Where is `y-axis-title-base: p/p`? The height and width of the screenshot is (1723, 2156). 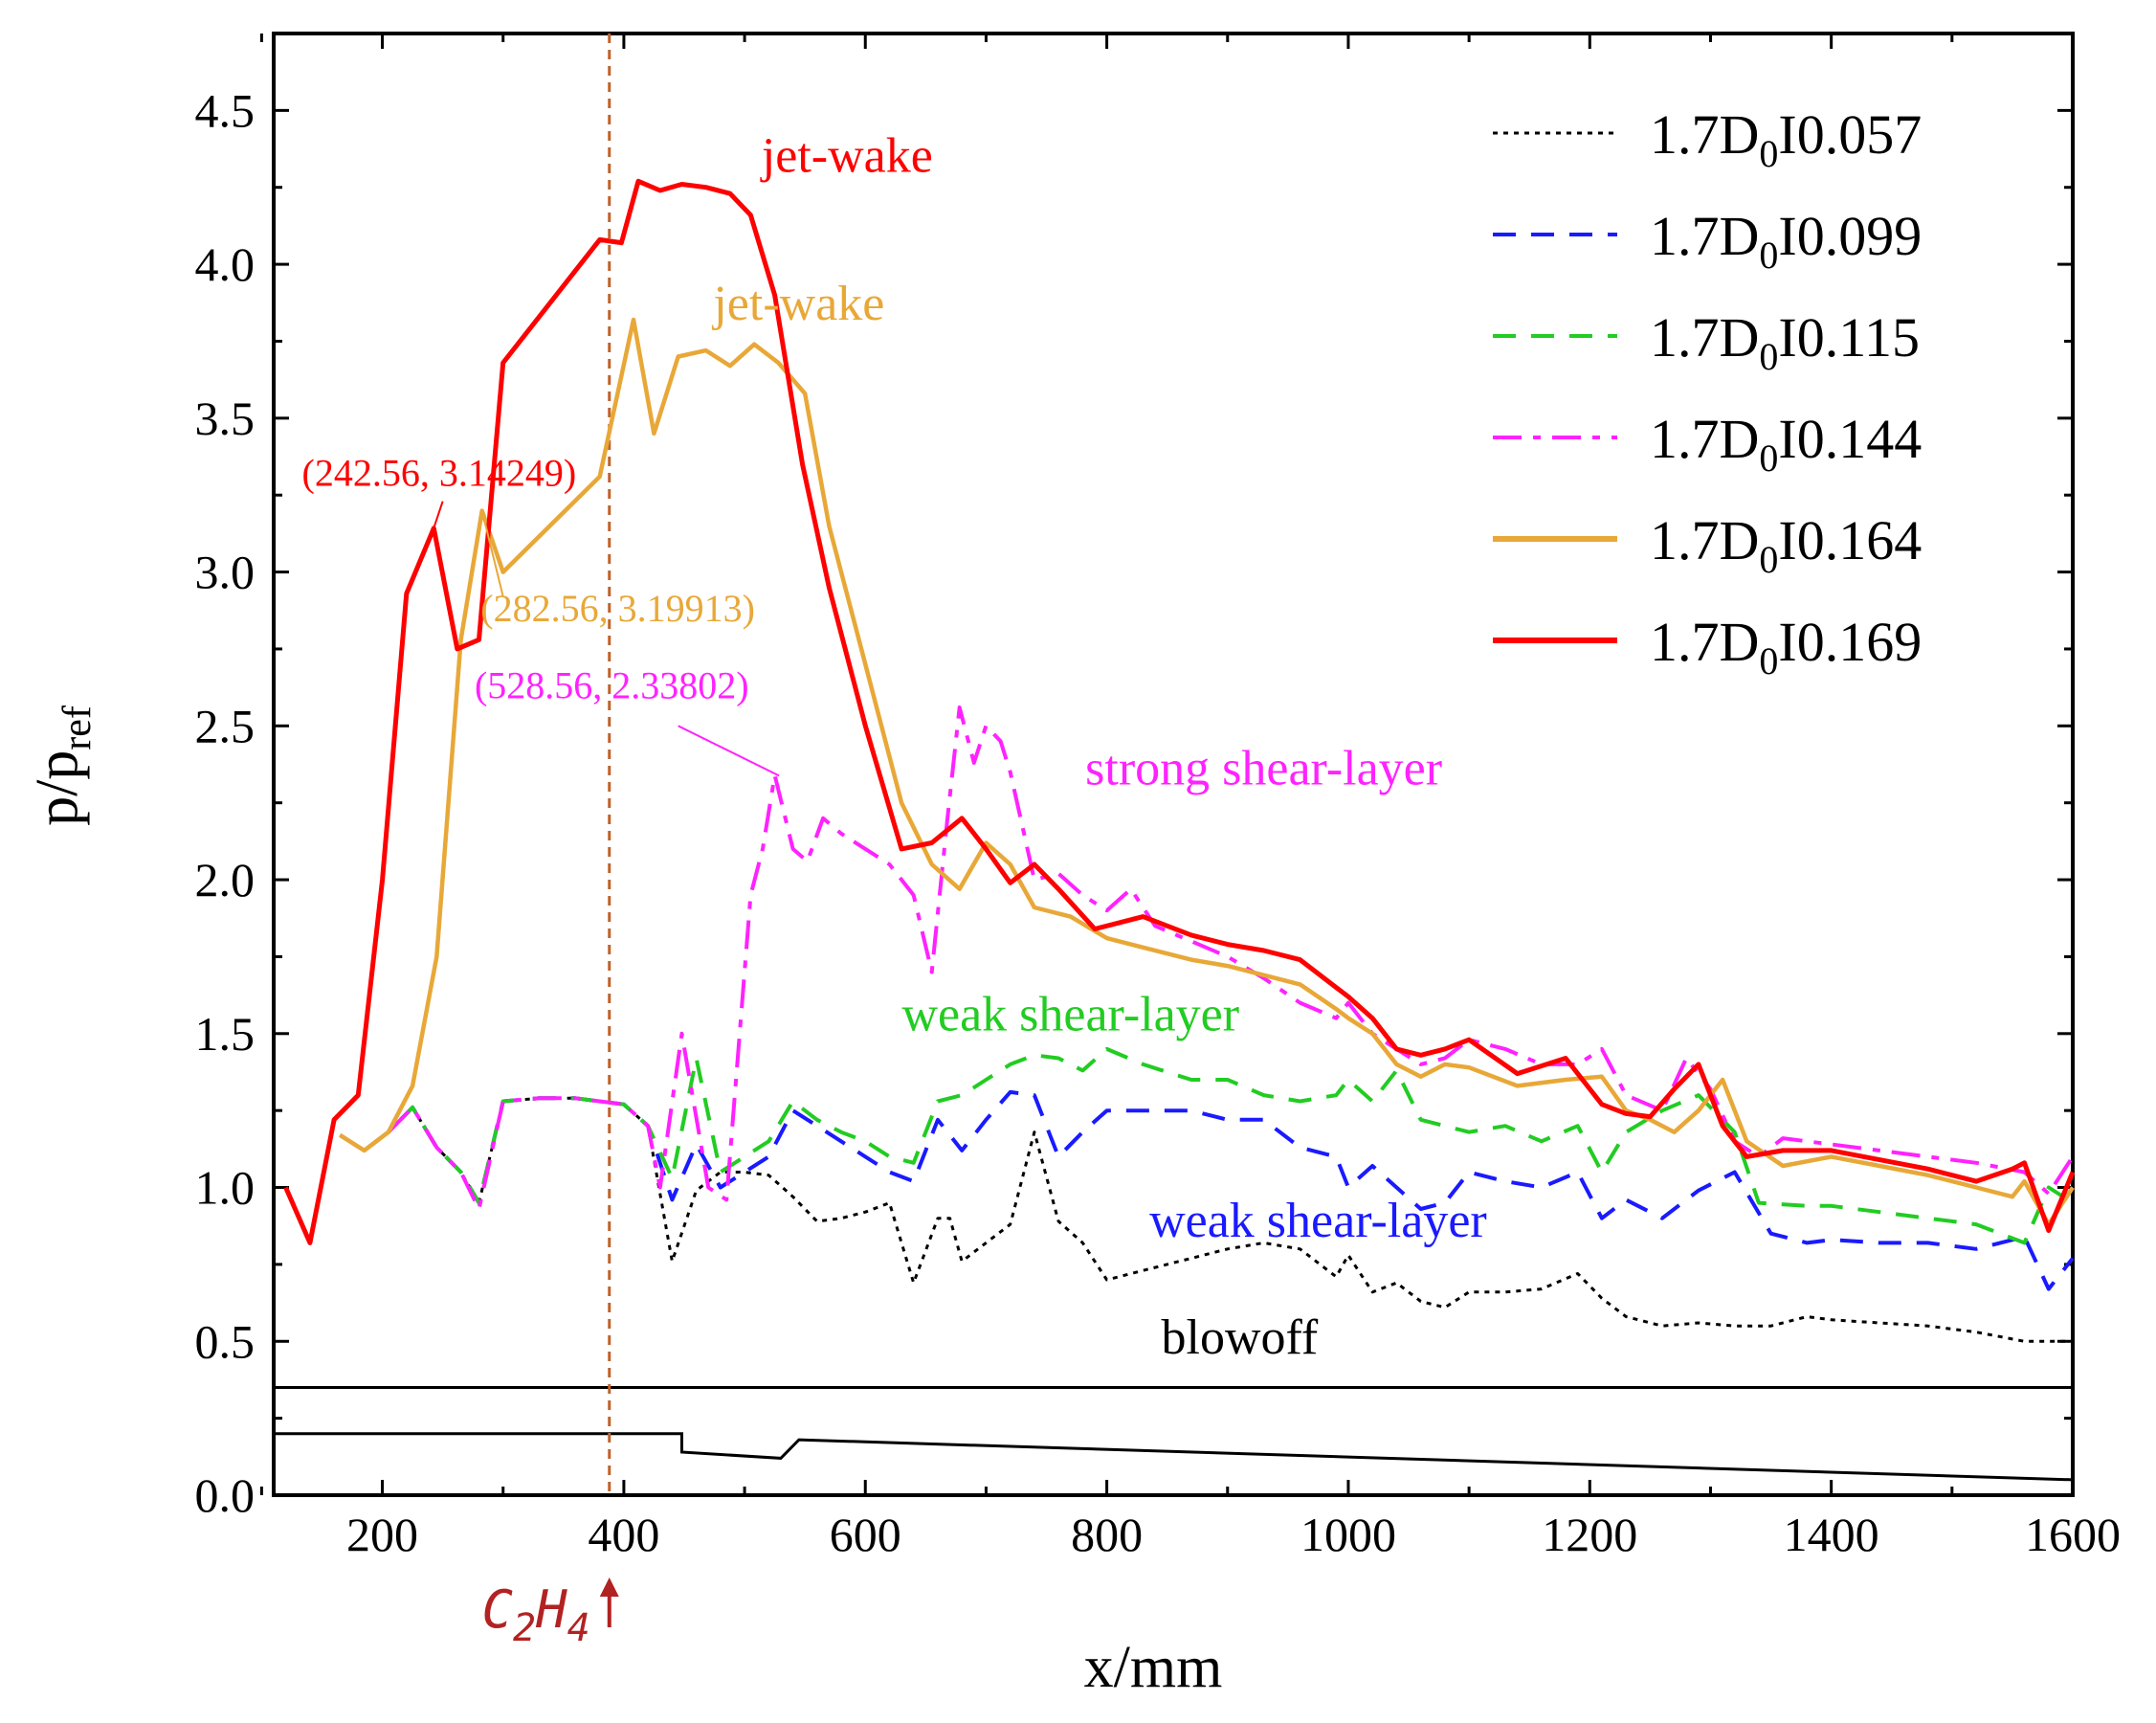 y-axis-title-base: p/p is located at coordinates (57, 788).